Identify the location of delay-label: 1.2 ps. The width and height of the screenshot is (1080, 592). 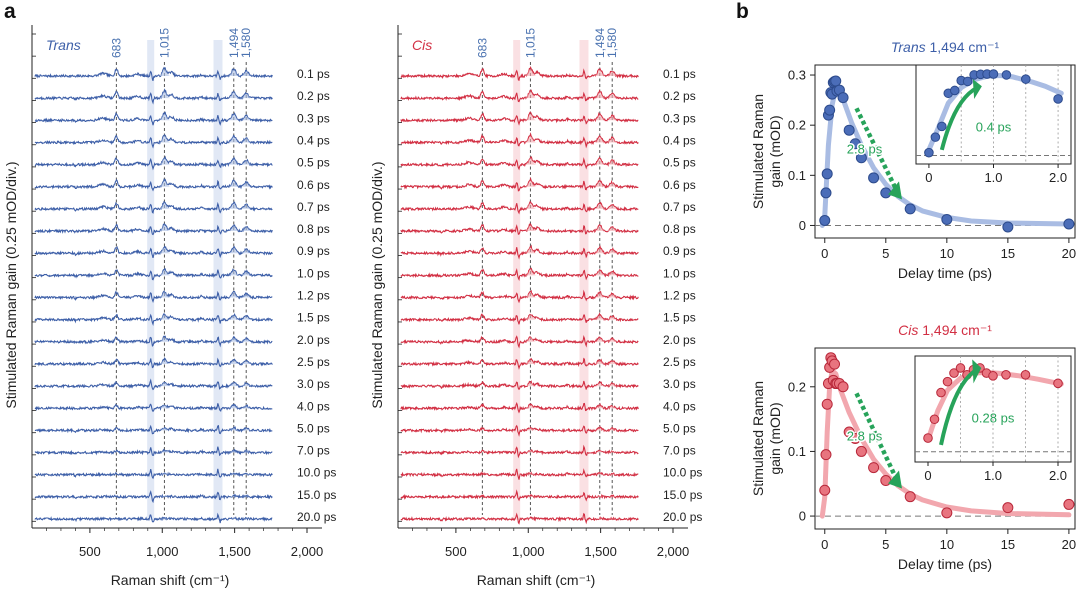
(679, 296).